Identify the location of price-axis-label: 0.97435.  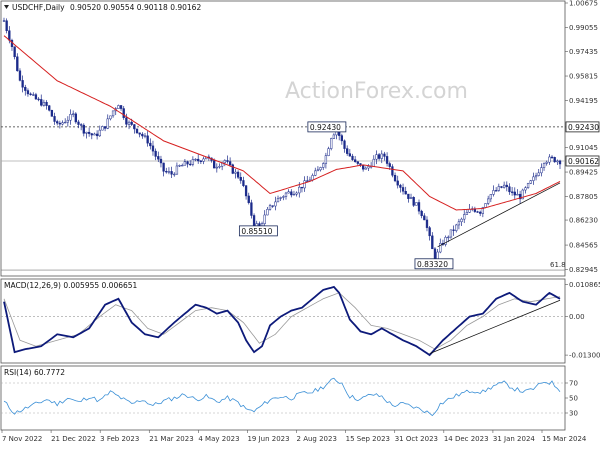
(583, 52).